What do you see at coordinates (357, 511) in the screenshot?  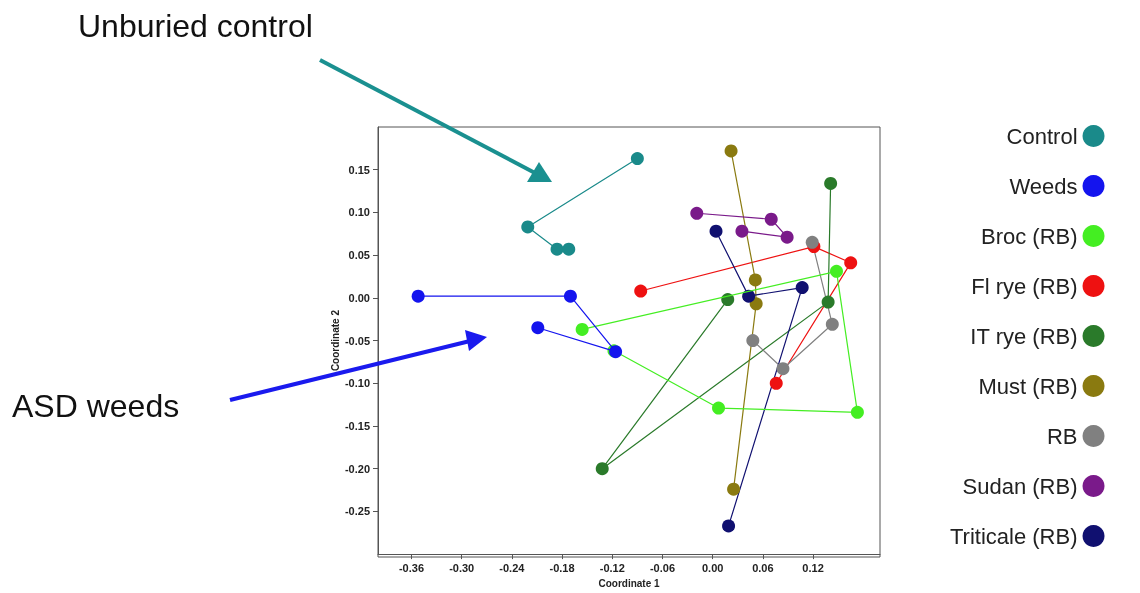 I see `y-tick-label: -0.25` at bounding box center [357, 511].